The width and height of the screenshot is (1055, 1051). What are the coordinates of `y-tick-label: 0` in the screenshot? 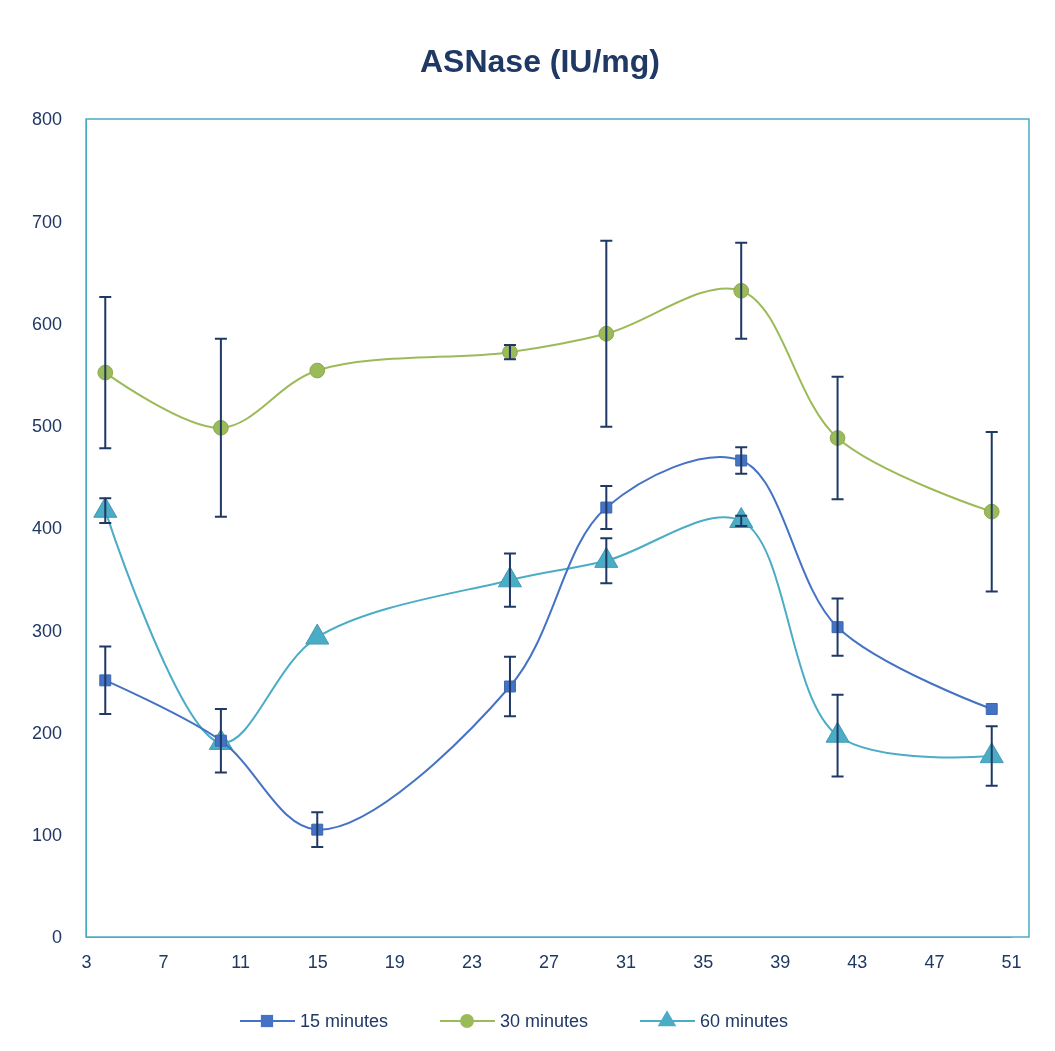 It's located at (56, 937).